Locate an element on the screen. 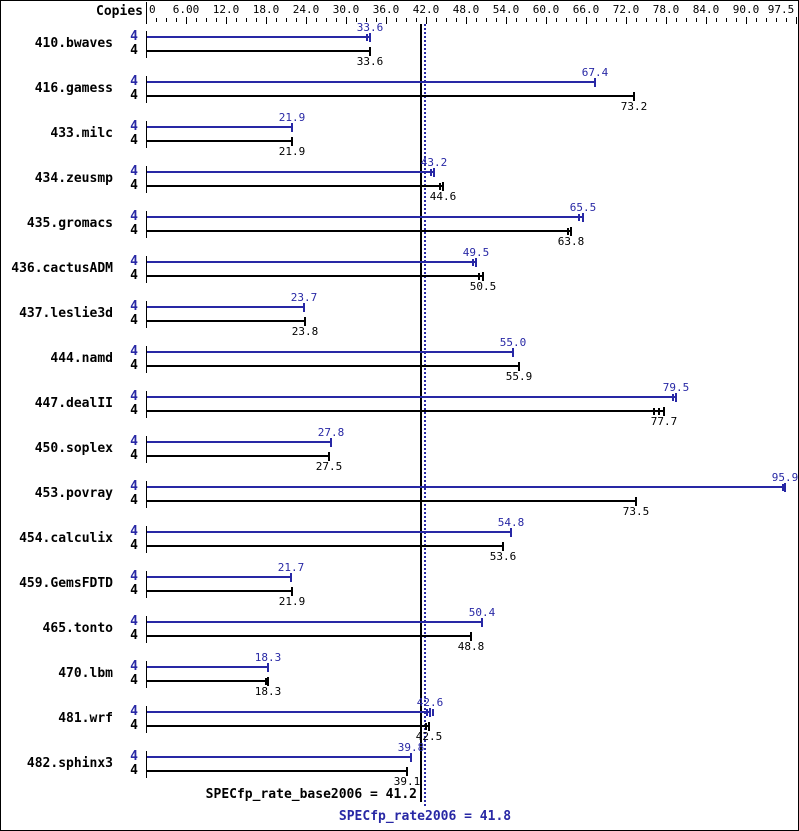  value-label-base: 48.8 is located at coordinates (471, 646).